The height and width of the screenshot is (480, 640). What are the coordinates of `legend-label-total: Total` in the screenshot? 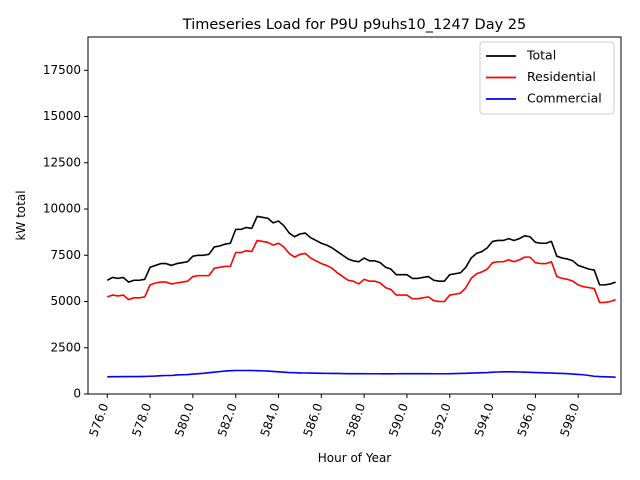 It's located at (541, 55).